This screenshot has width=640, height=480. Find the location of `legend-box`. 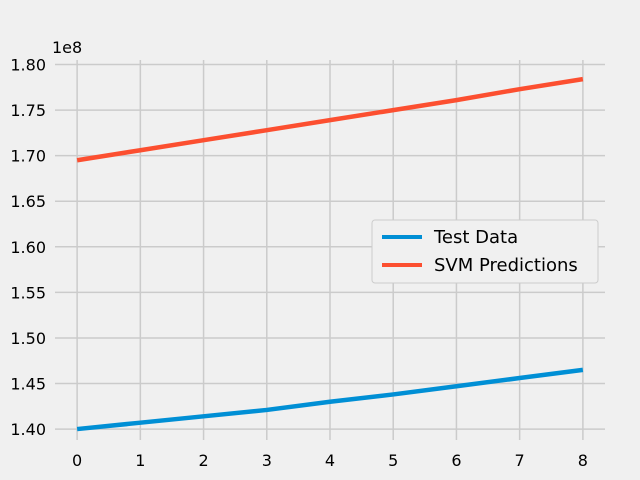

legend-box is located at coordinates (485, 251).